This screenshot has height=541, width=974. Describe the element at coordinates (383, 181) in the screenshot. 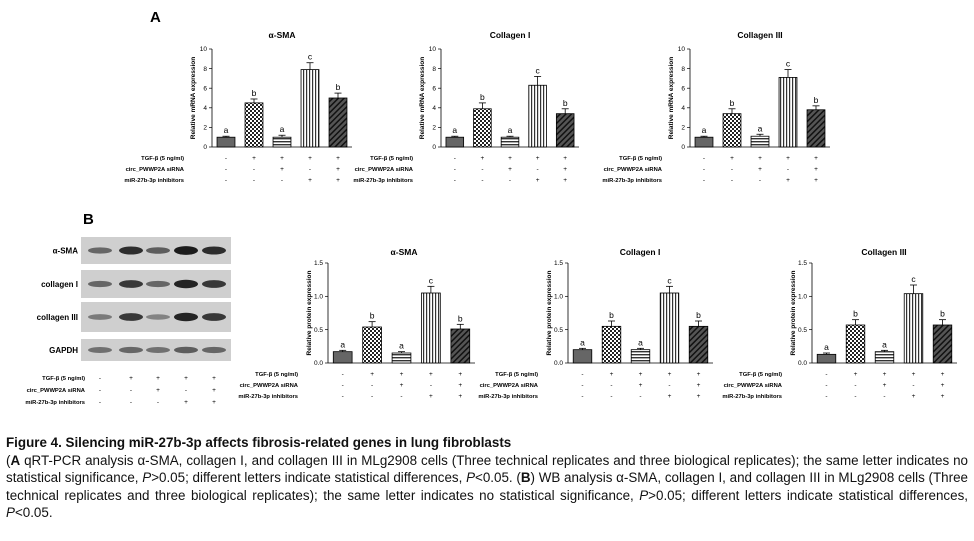

I see `treatment-row-label: miR-27b-3p inhibitors` at that location.